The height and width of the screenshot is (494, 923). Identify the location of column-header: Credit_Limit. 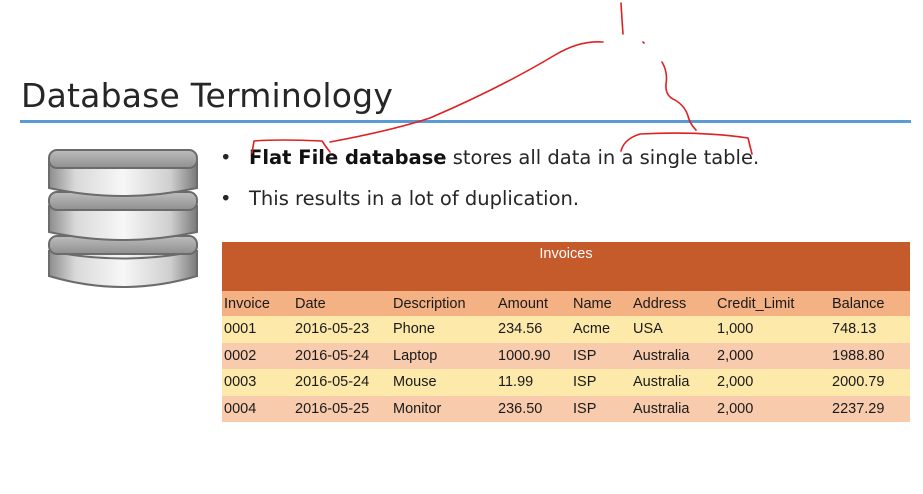
(772, 303).